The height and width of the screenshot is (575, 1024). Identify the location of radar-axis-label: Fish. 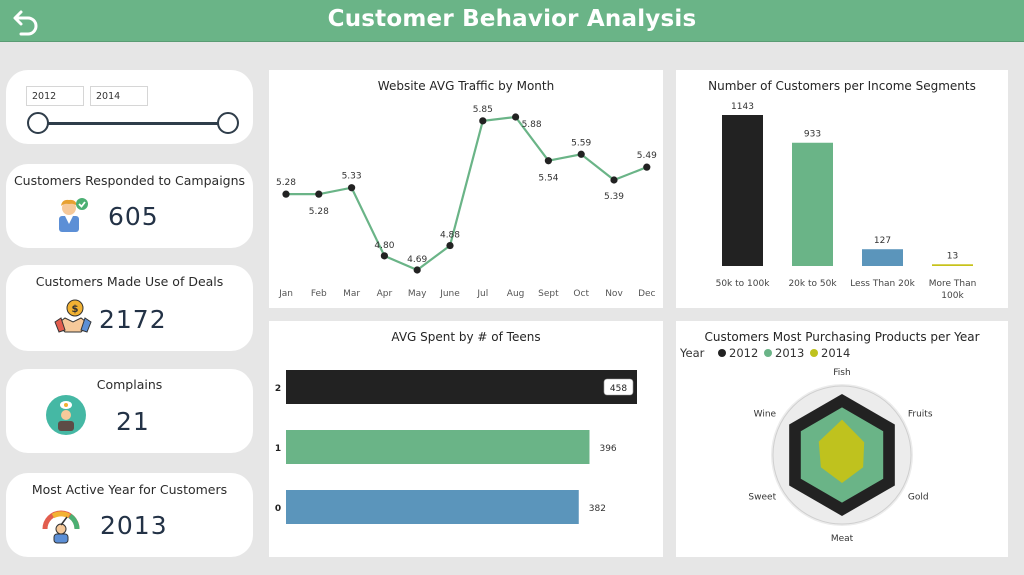
(841, 373).